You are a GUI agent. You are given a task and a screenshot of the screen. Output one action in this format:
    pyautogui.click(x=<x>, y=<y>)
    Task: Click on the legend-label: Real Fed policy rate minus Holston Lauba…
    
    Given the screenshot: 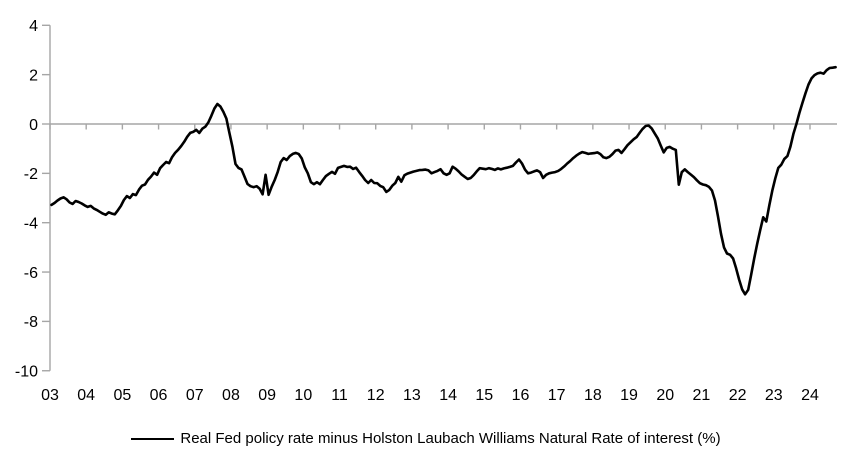 What is the action you would take?
    pyautogui.click(x=450, y=438)
    